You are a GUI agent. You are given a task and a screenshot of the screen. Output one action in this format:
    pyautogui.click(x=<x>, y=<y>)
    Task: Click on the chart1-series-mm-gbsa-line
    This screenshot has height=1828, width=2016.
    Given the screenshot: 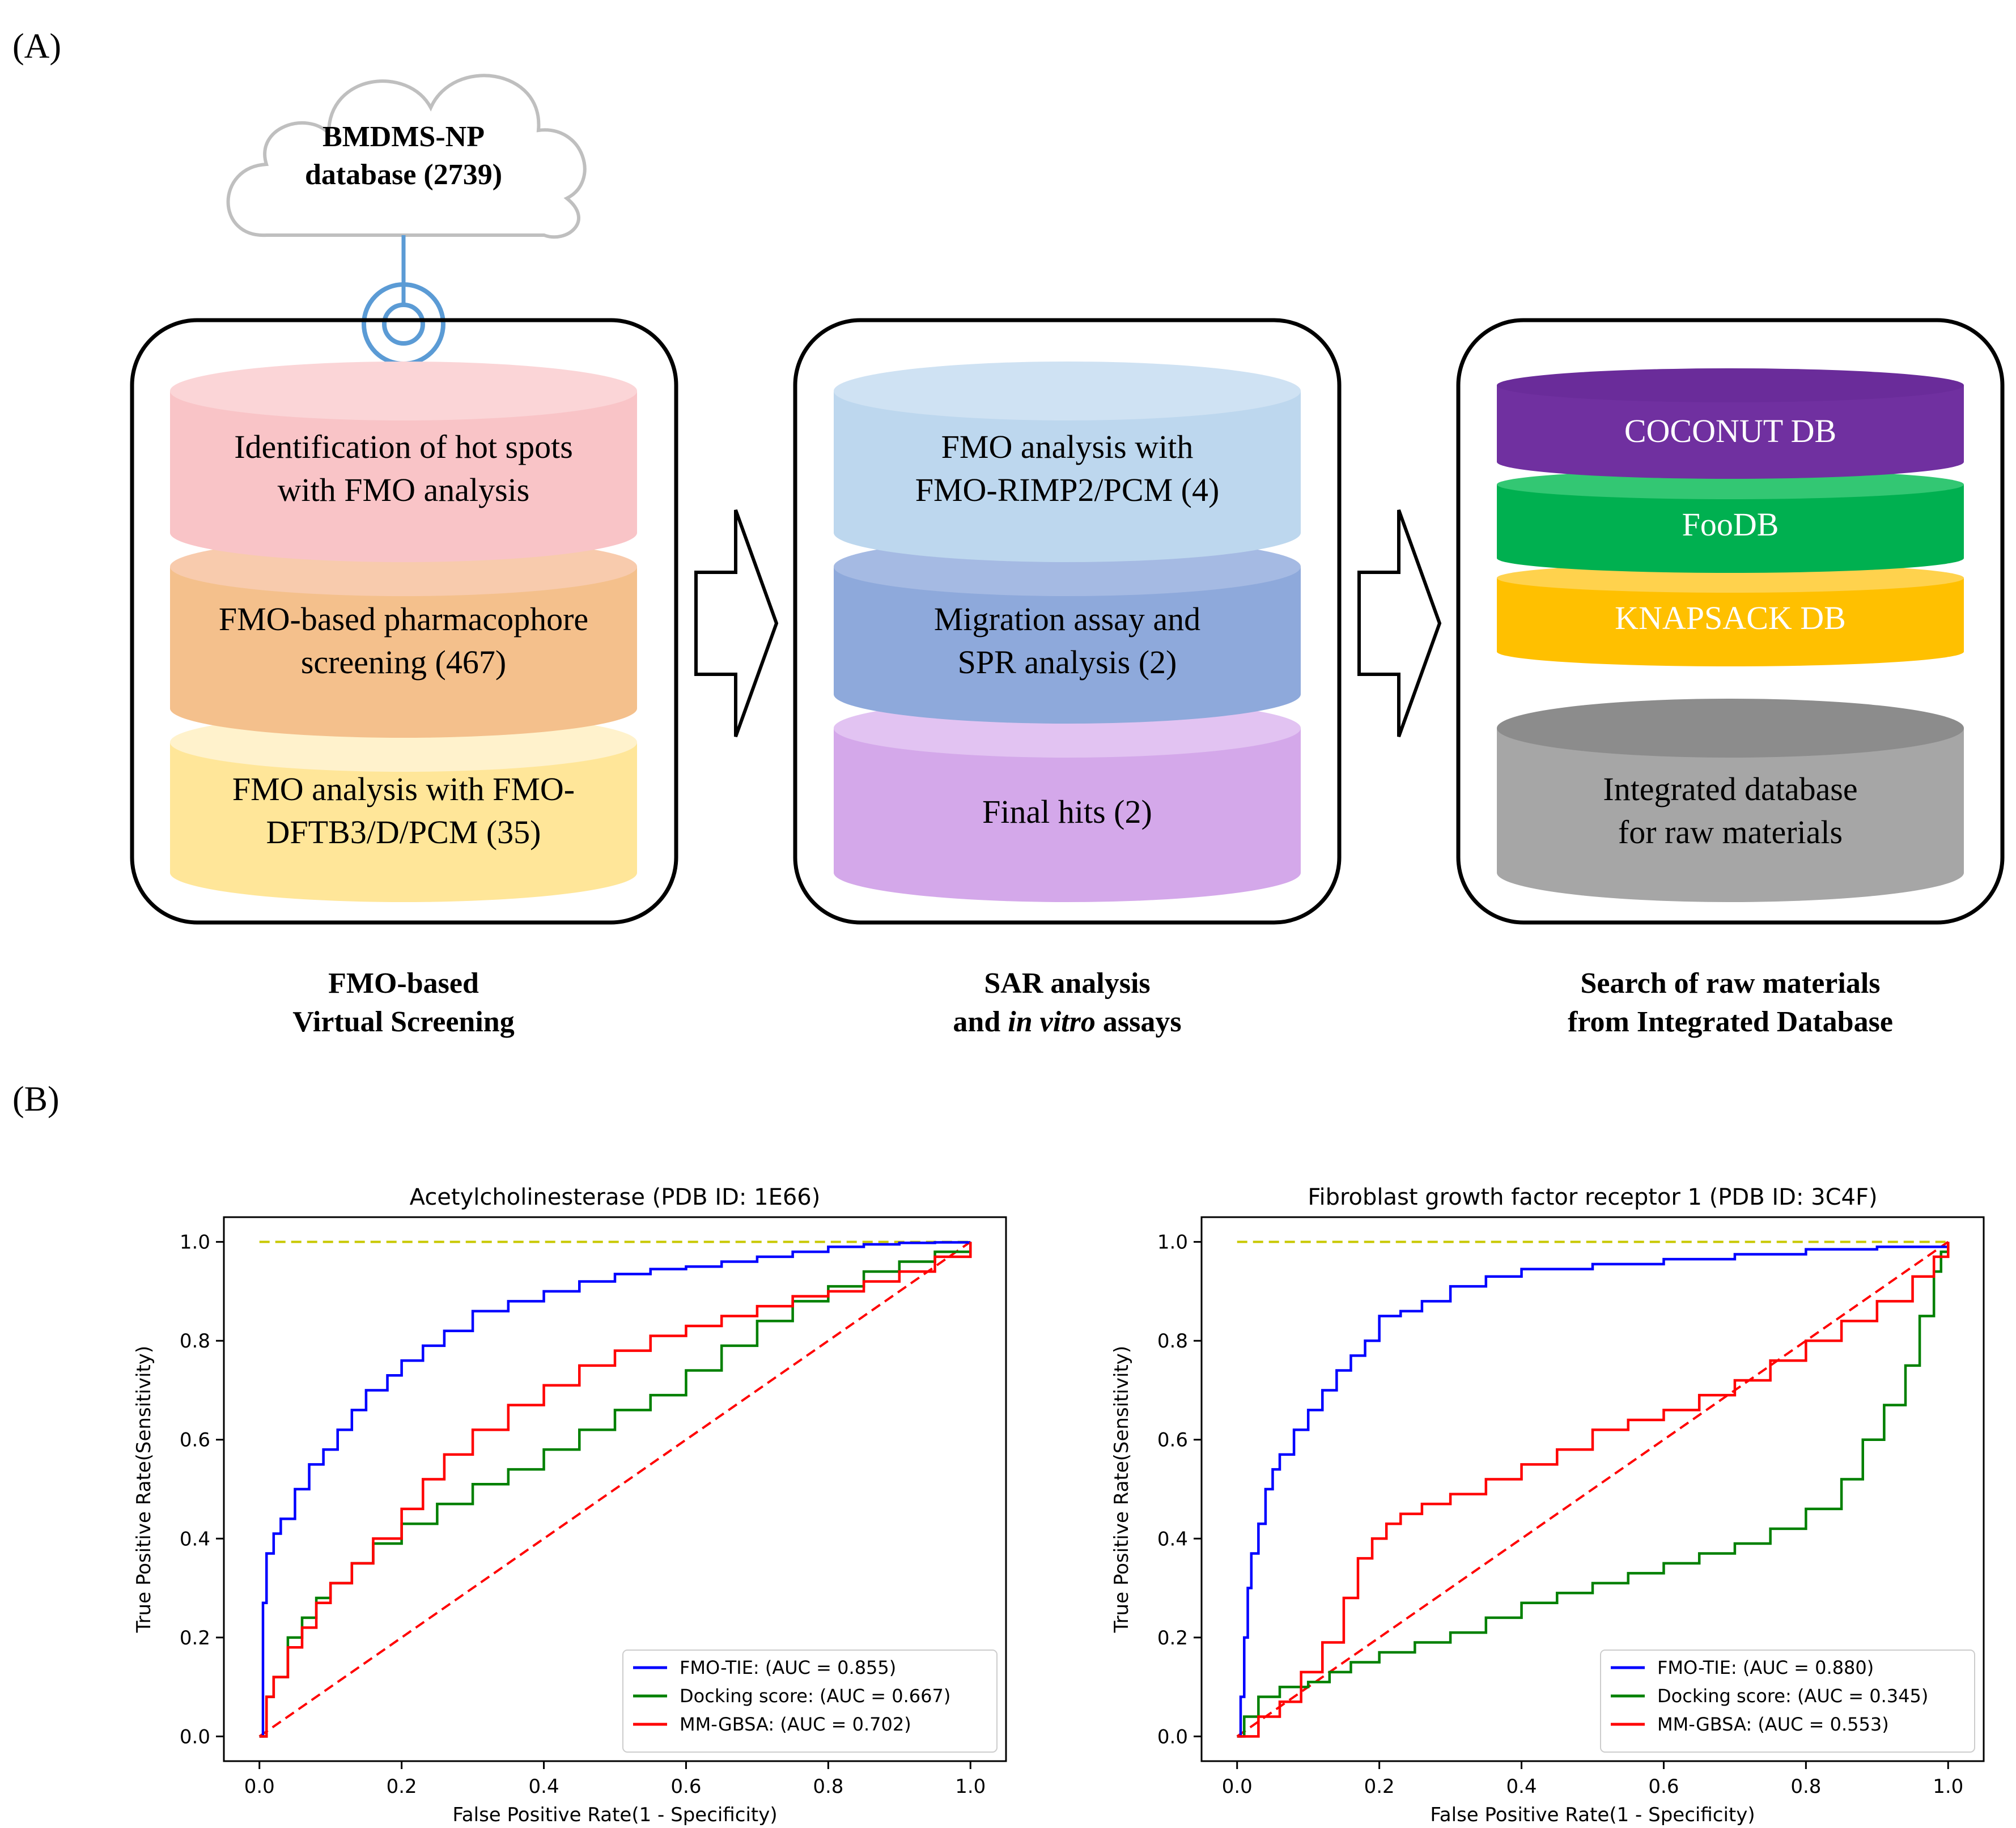 What is the action you would take?
    pyautogui.click(x=1593, y=1490)
    